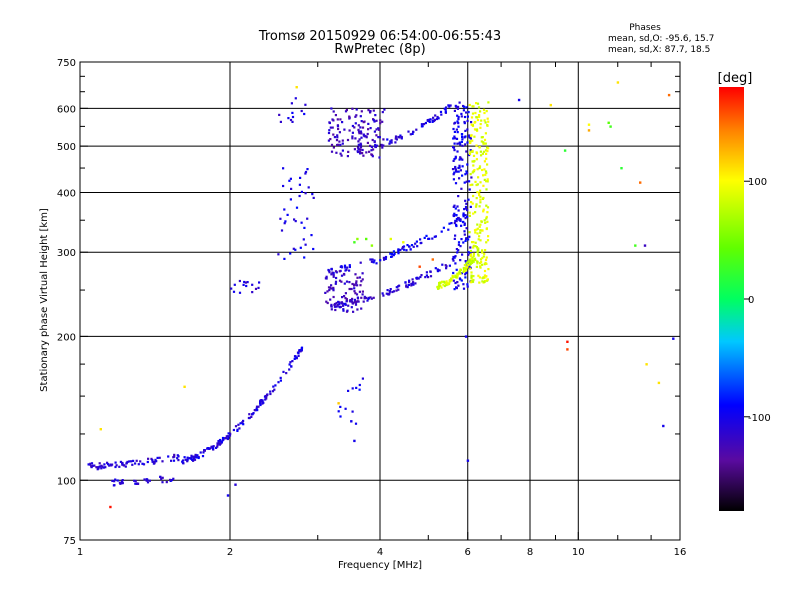 The width and height of the screenshot is (800, 600). Describe the element at coordinates (66, 109) in the screenshot. I see `y-tick-label: 600` at that location.